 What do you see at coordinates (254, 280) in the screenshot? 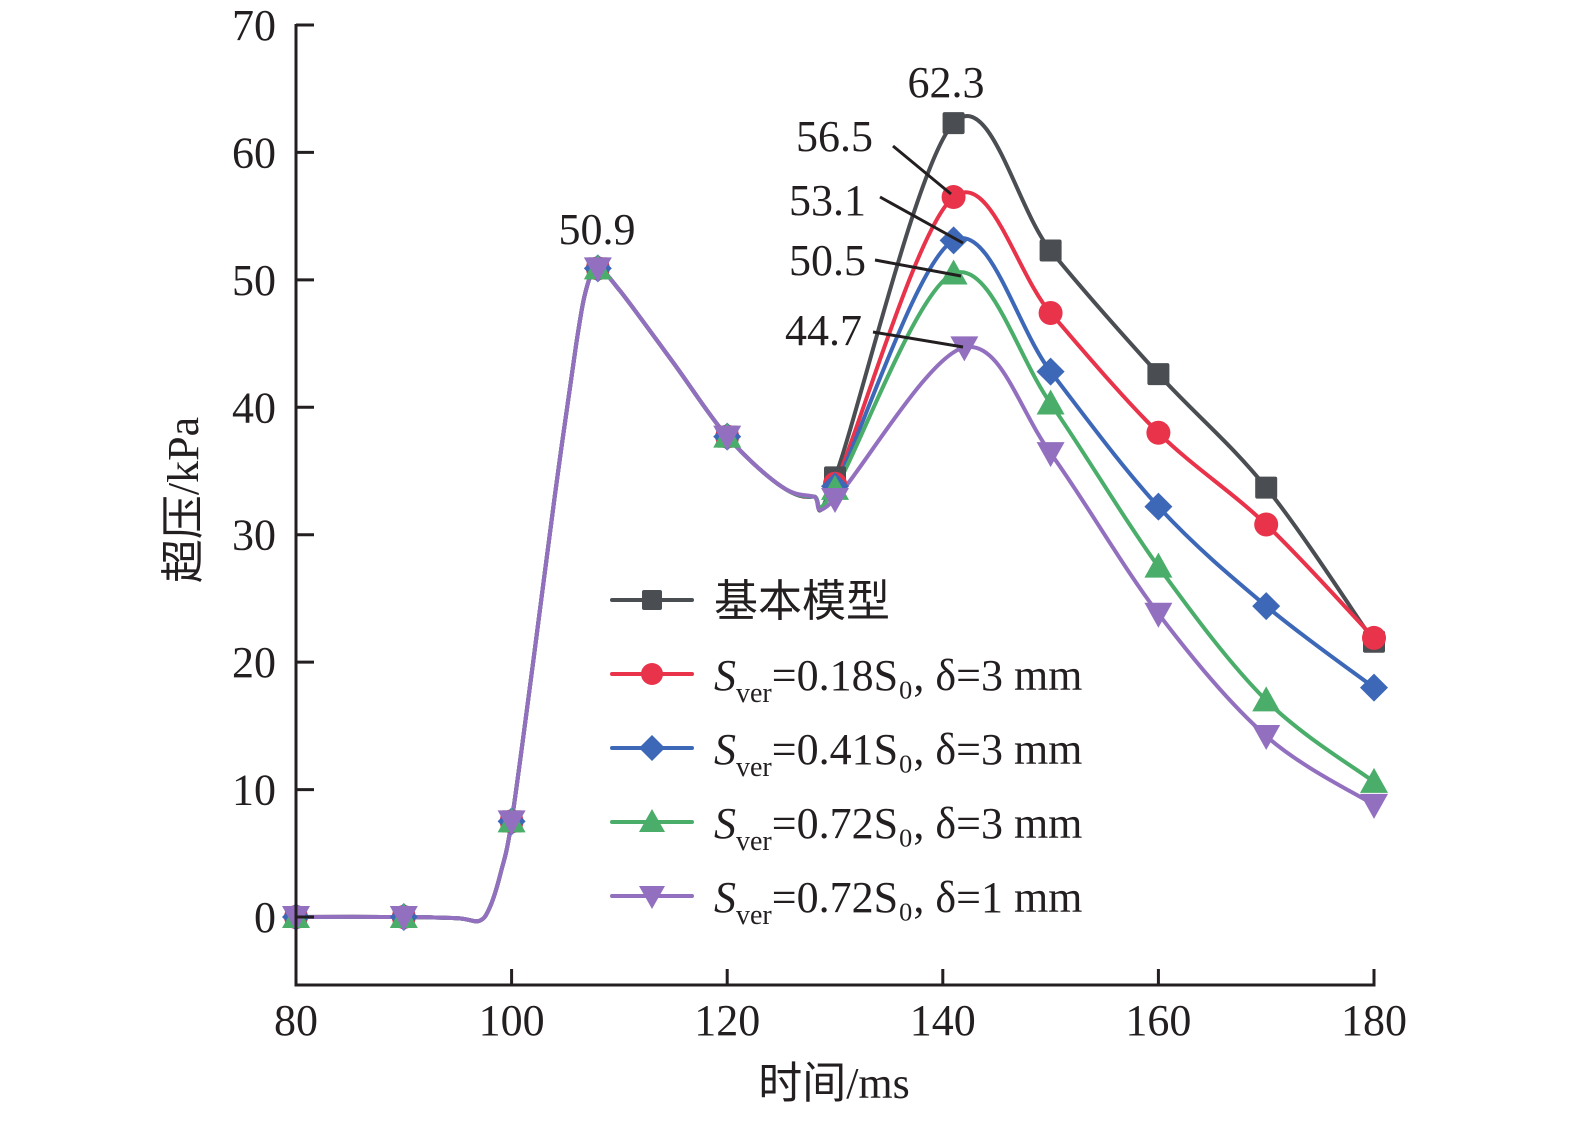
I see `y-tick-label: 50` at bounding box center [254, 280].